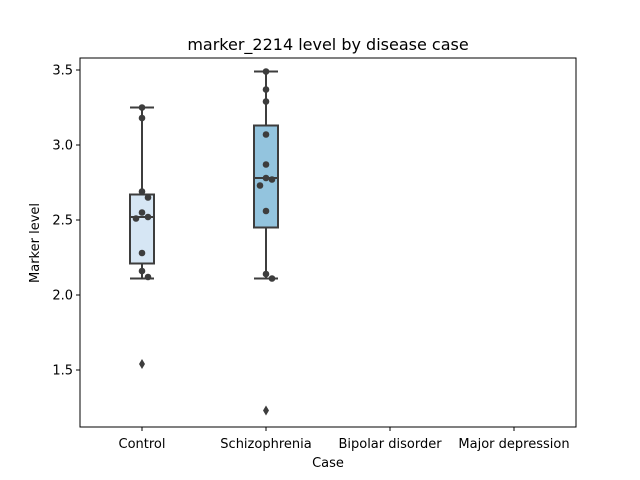 The width and height of the screenshot is (640, 480). Describe the element at coordinates (62, 221) in the screenshot. I see `y-tick-label: 2.5` at that location.